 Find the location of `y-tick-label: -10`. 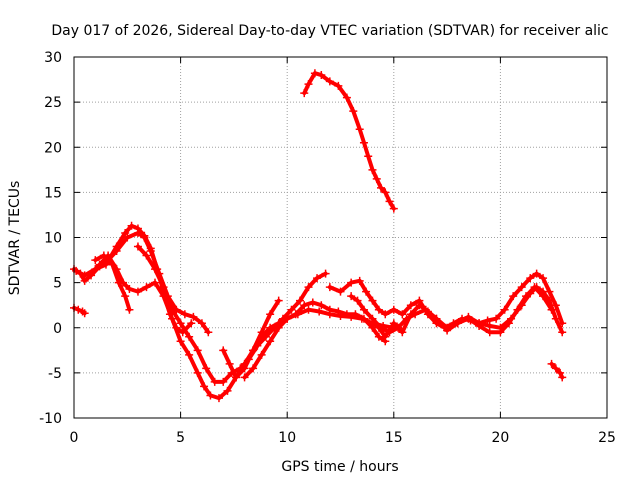

y-tick-label: -10 is located at coordinates (50, 419).